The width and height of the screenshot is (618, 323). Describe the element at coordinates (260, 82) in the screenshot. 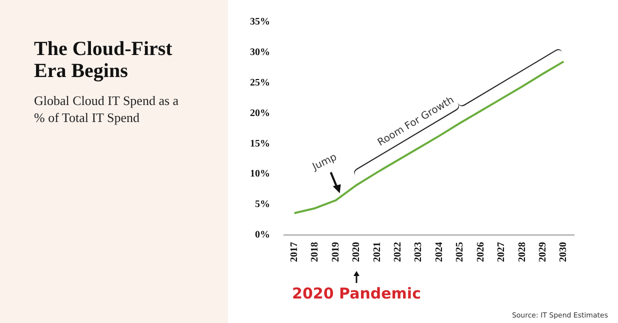

I see `y-tick-label: 25%` at that location.